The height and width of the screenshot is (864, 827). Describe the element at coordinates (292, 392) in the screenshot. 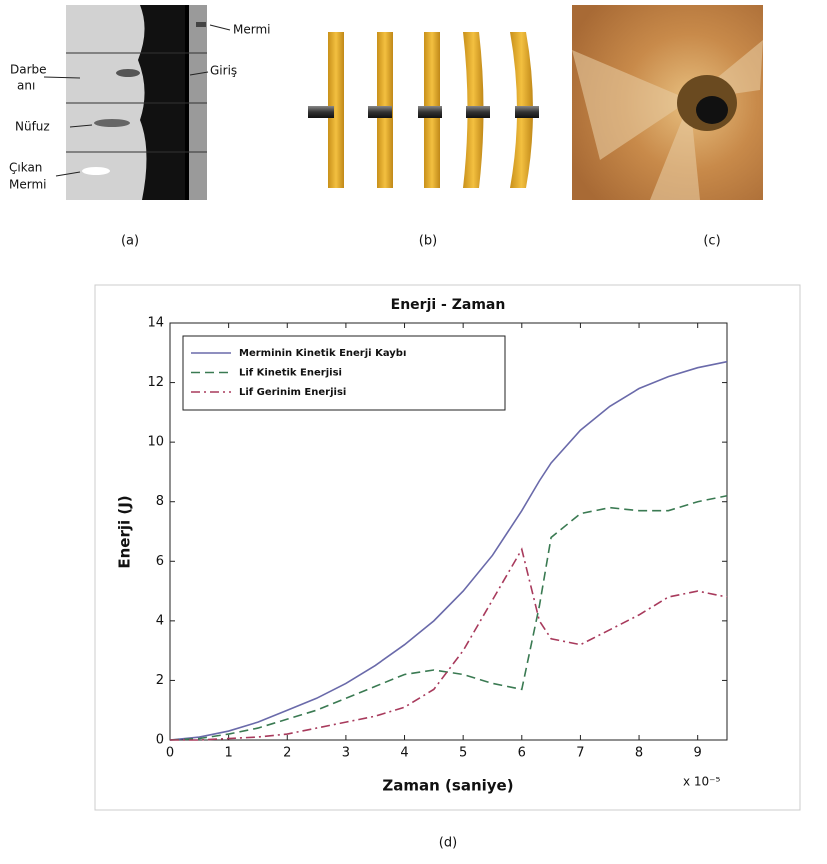

I see `legend-label: Lif Gerinim Enerjisi` at that location.